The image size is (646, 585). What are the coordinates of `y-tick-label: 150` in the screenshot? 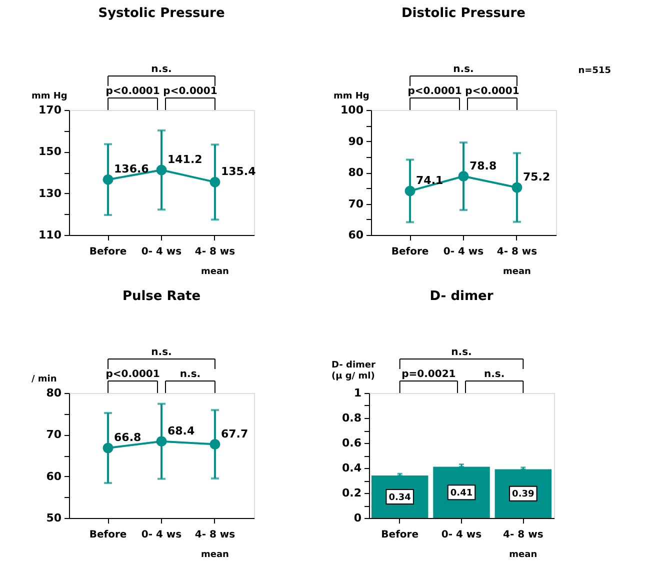 It's located at (50, 151).